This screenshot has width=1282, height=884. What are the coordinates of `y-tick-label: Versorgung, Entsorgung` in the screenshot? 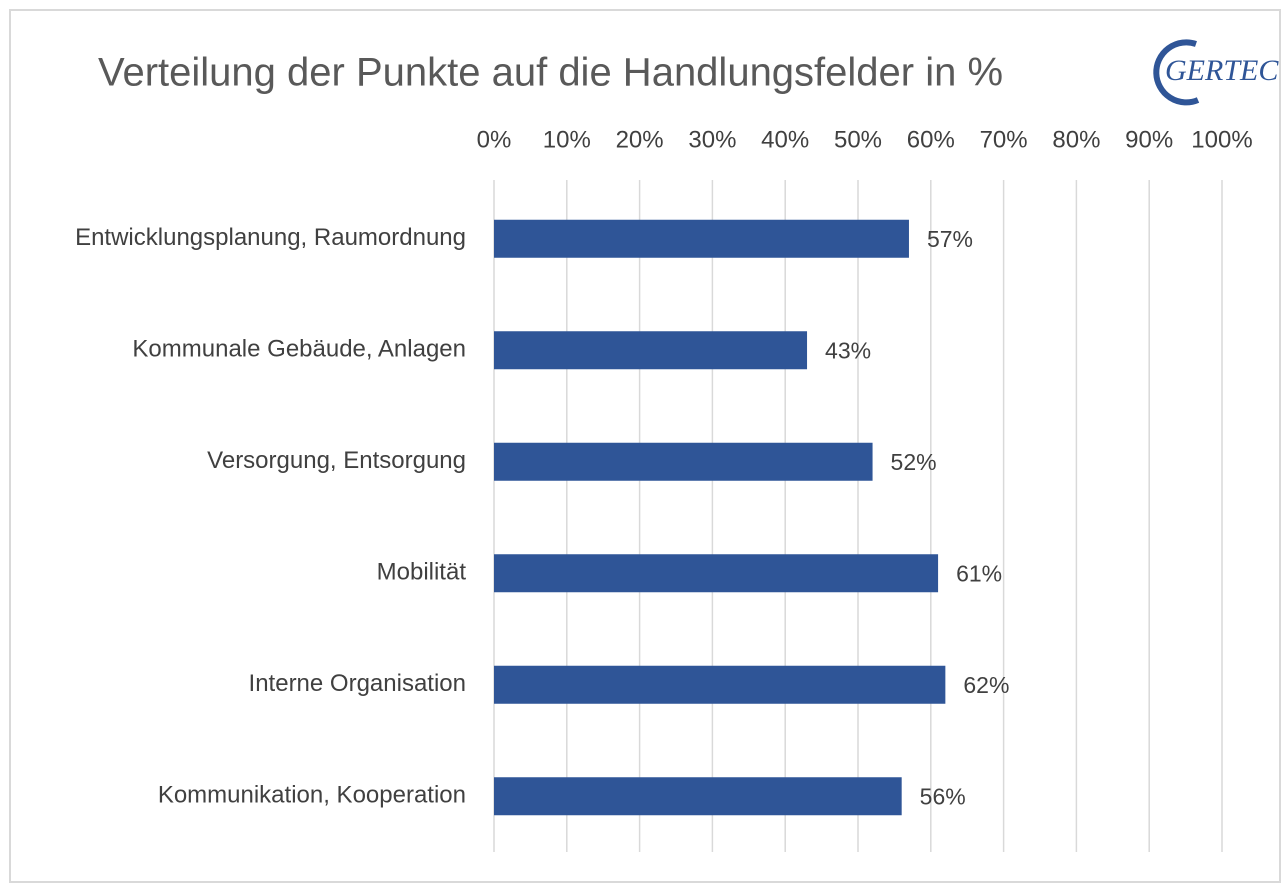 It's located at (336, 460).